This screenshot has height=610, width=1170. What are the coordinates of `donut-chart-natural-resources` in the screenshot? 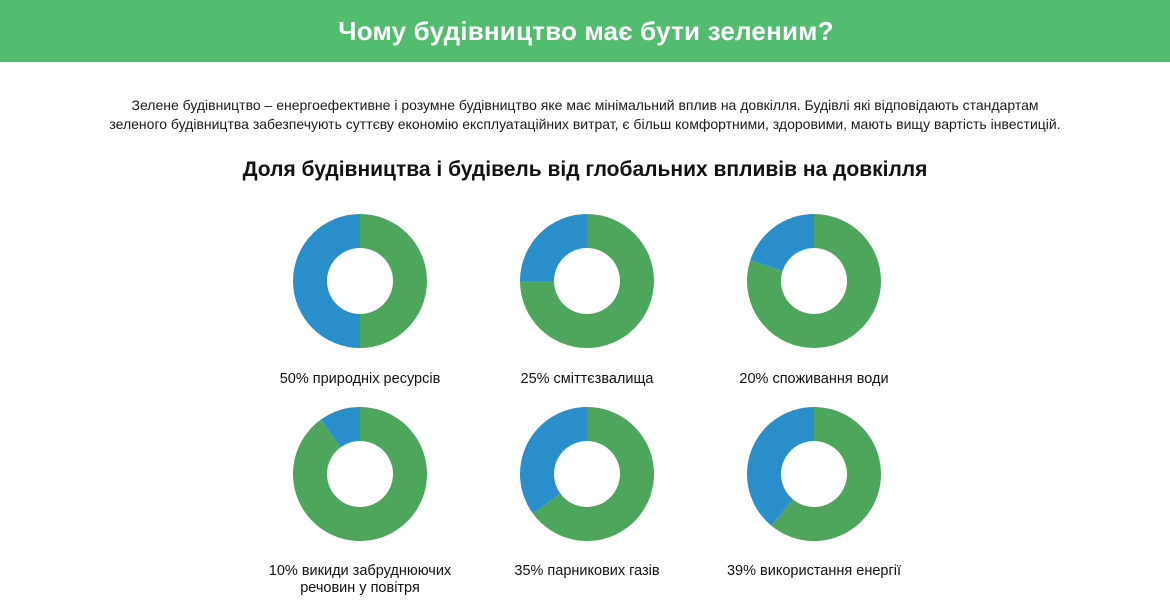 It's located at (360, 281).